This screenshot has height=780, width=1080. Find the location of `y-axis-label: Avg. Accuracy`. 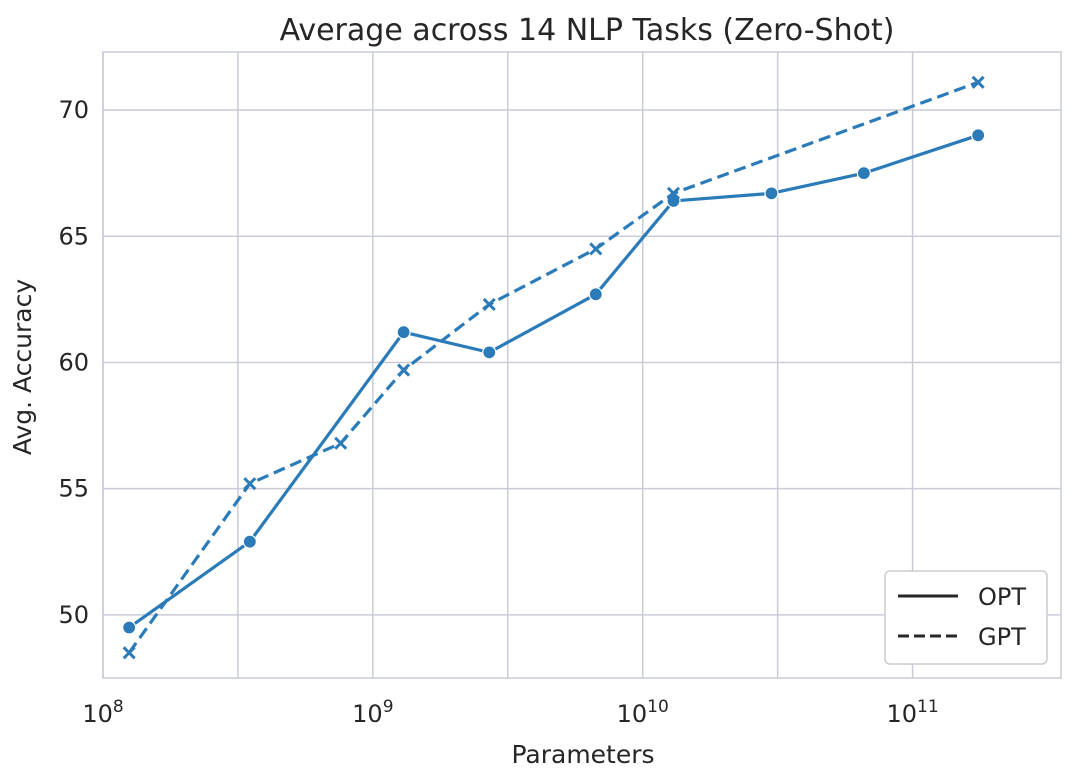

y-axis-label: Avg. Accuracy is located at coordinates (22, 367).